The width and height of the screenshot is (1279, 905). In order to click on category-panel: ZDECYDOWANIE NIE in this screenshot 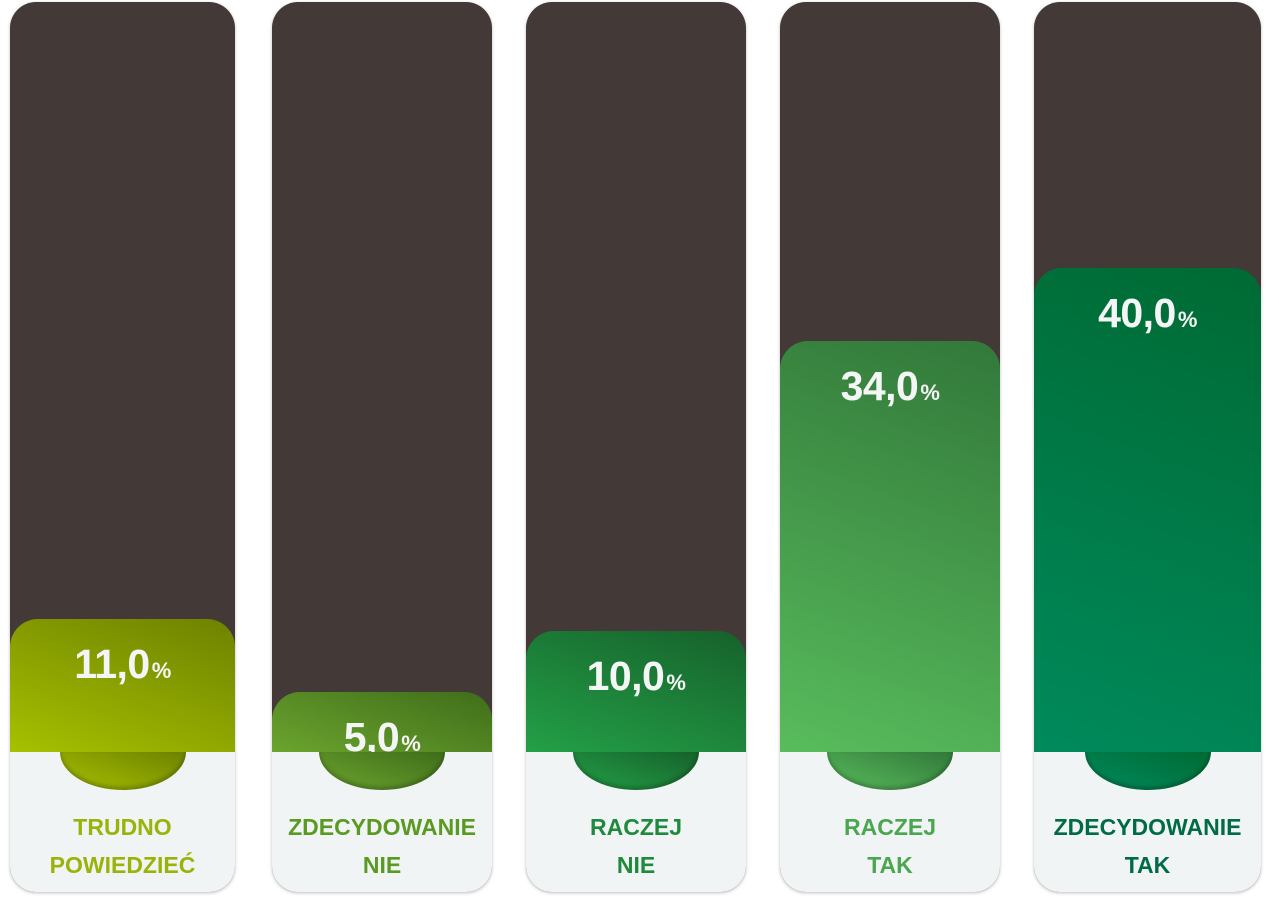, I will do `click(382, 822)`.